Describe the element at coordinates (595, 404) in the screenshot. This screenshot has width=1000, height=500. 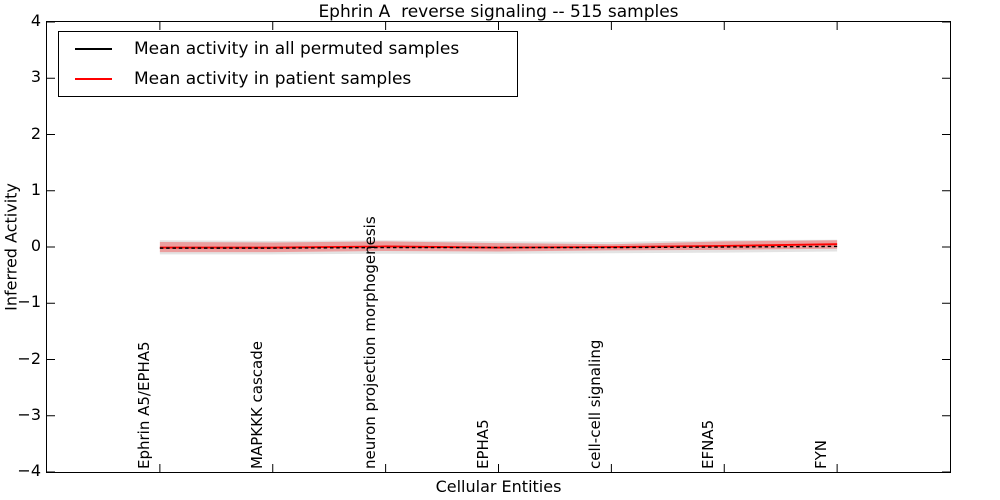
I see `x-tick-label: cell-cell signaling` at that location.